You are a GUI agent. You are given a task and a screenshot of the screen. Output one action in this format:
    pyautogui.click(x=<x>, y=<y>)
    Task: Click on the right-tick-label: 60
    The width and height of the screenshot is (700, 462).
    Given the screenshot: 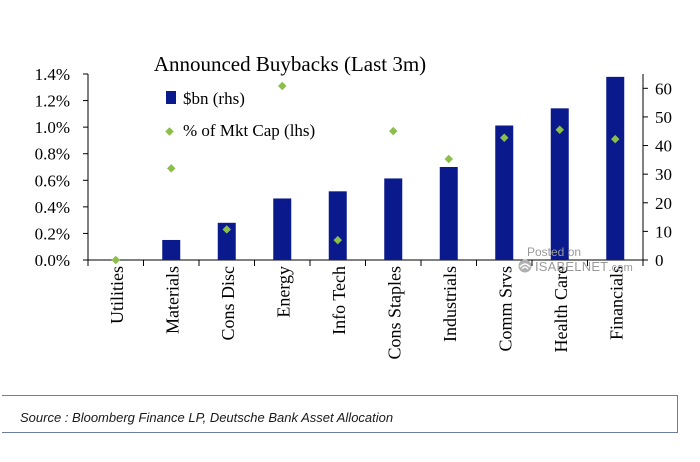 What is the action you would take?
    pyautogui.click(x=663, y=88)
    